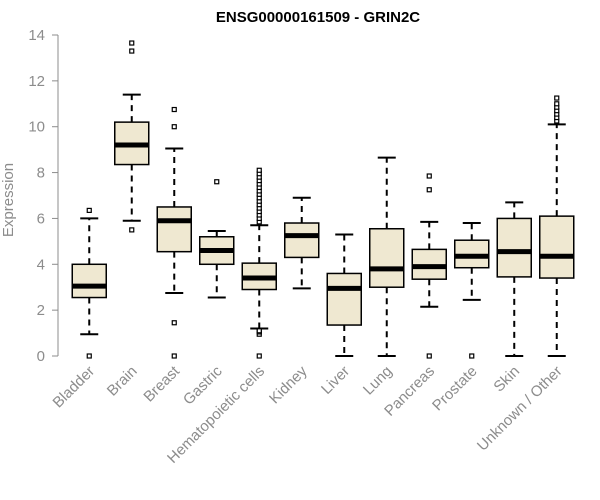  I want to click on x-category-label: Skin, so click(506, 379).